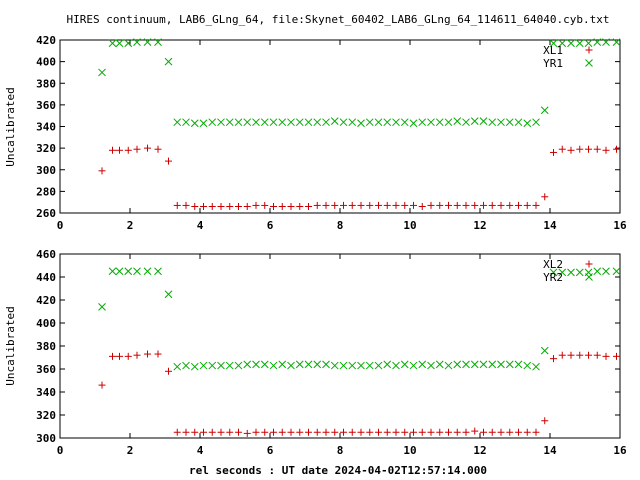 The height and width of the screenshot is (480, 640). What do you see at coordinates (46, 277) in the screenshot?
I see `bottom-y-tick-label: 440` at bounding box center [46, 277].